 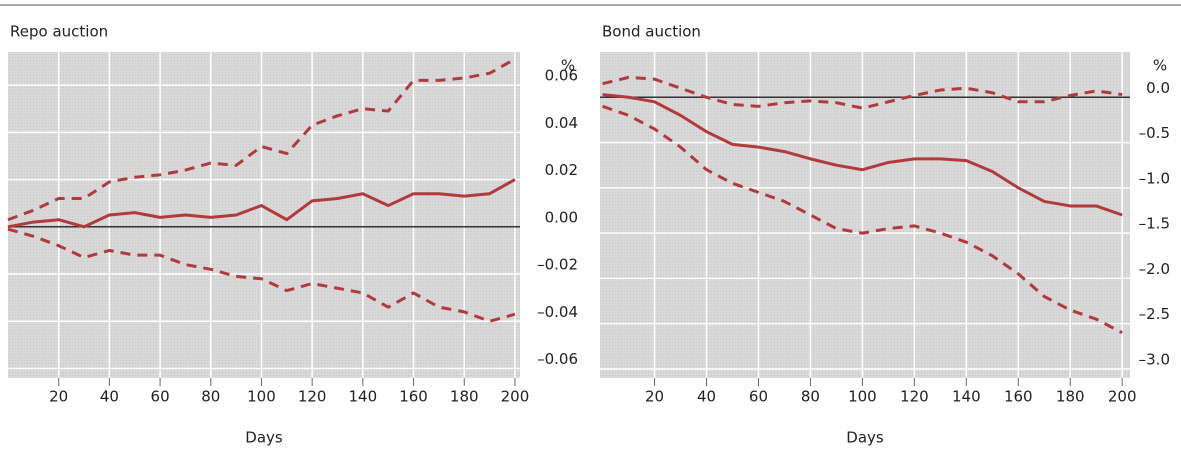 What do you see at coordinates (1154, 269) in the screenshot?
I see `y-tick-label: –2.0` at bounding box center [1154, 269].